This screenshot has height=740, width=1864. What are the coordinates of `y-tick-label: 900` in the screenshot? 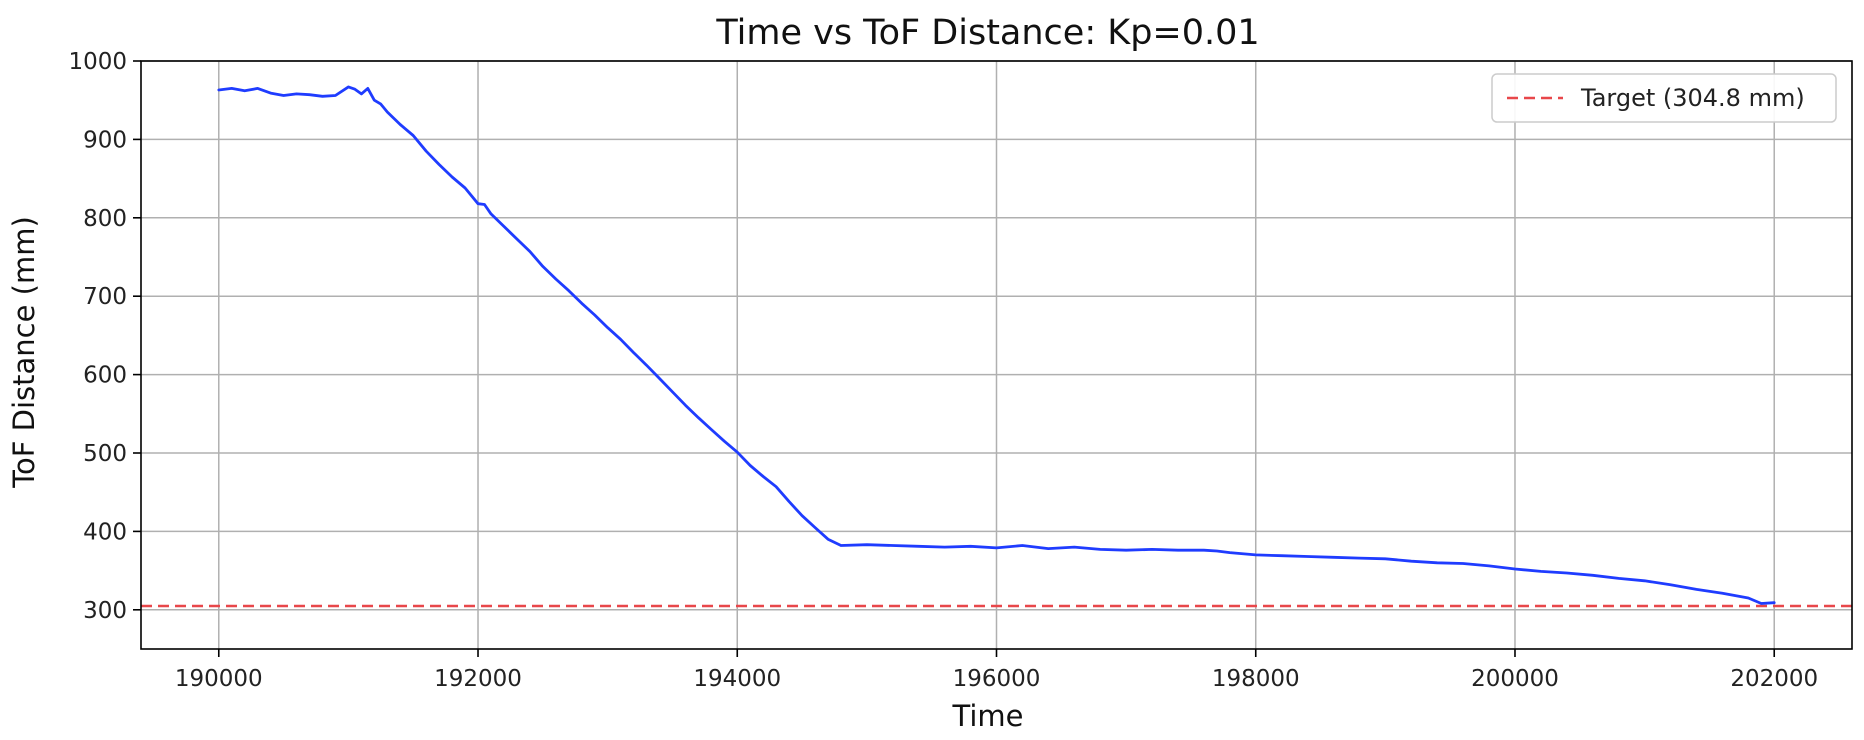 It's located at (105, 140).